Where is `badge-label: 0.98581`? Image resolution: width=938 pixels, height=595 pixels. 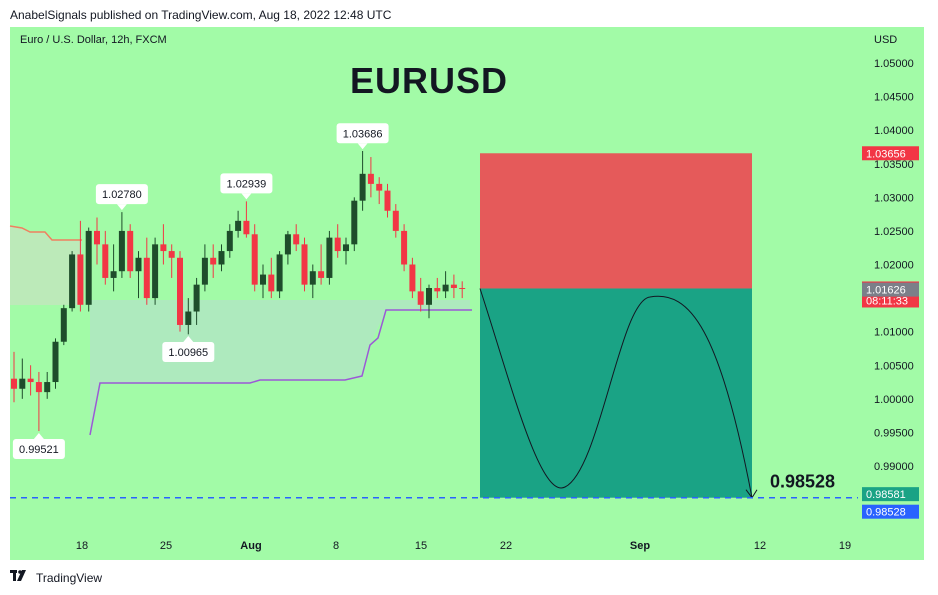 badge-label: 0.98581 is located at coordinates (886, 495).